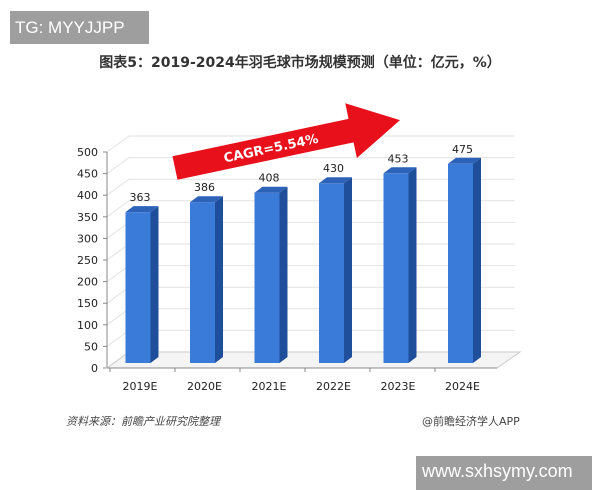 The width and height of the screenshot is (600, 490). What do you see at coordinates (333, 168) in the screenshot?
I see `data-label: 430` at bounding box center [333, 168].